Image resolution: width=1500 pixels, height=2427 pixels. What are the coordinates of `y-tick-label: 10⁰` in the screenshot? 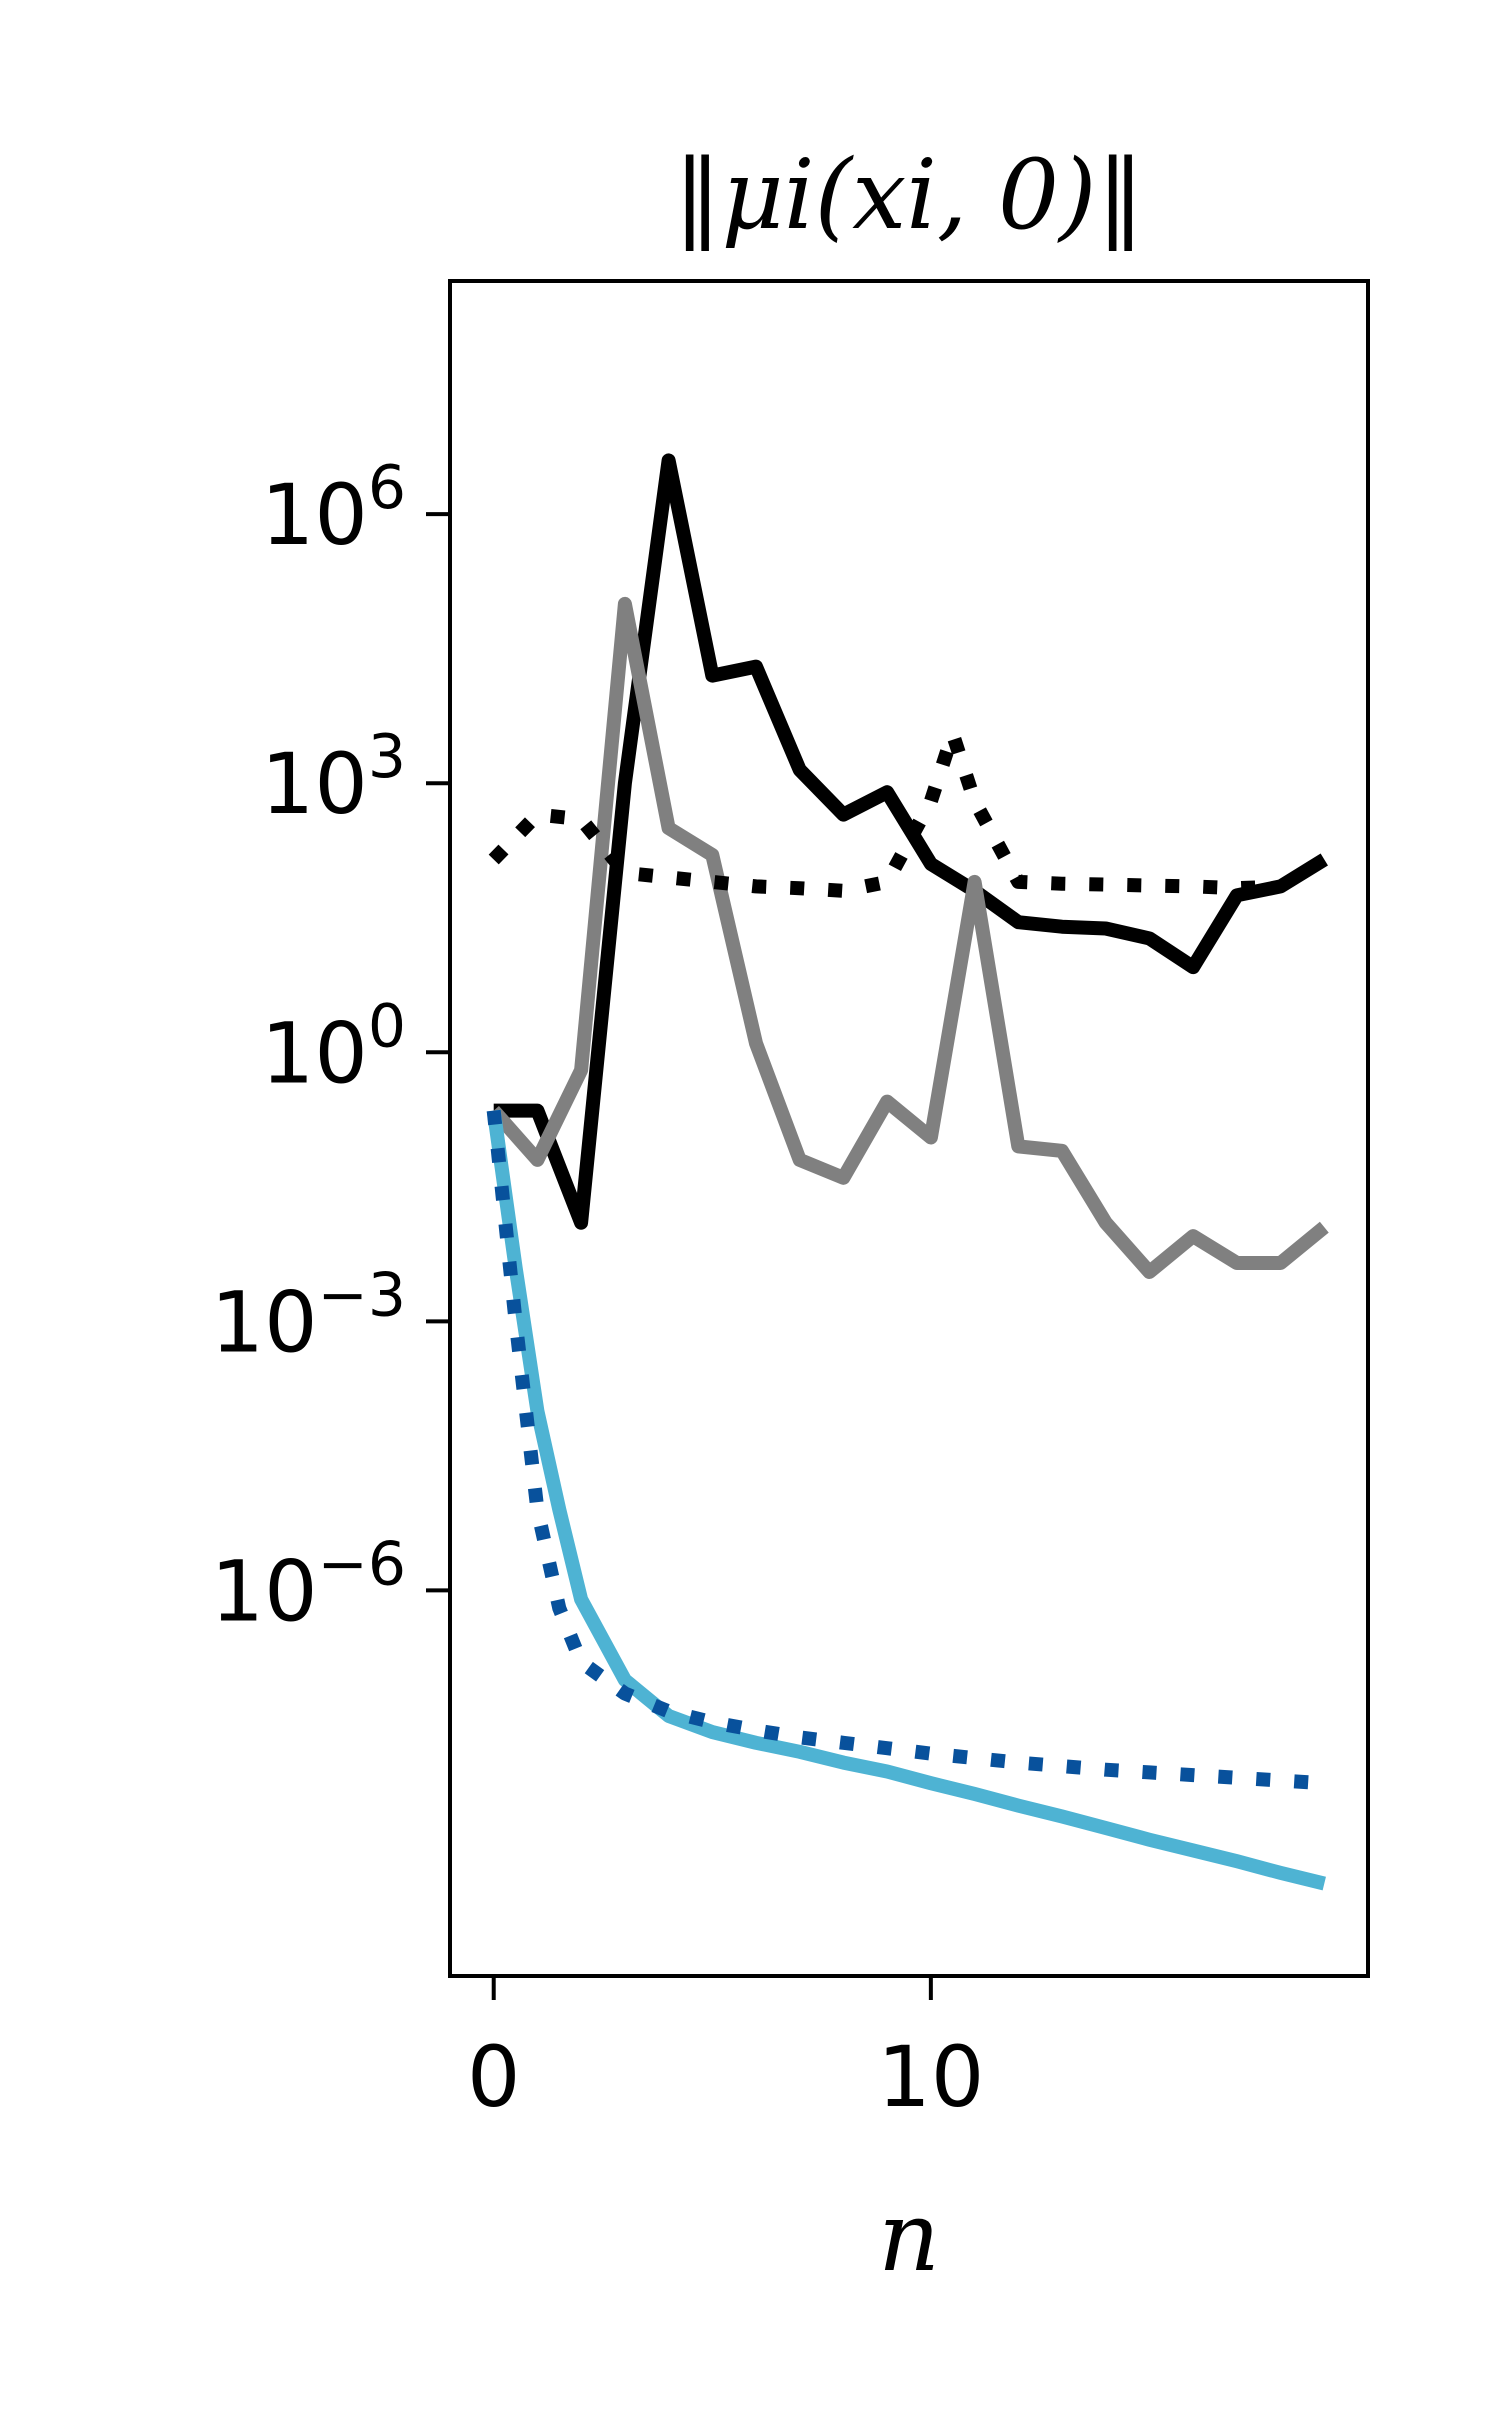 It's located at (333, 1046).